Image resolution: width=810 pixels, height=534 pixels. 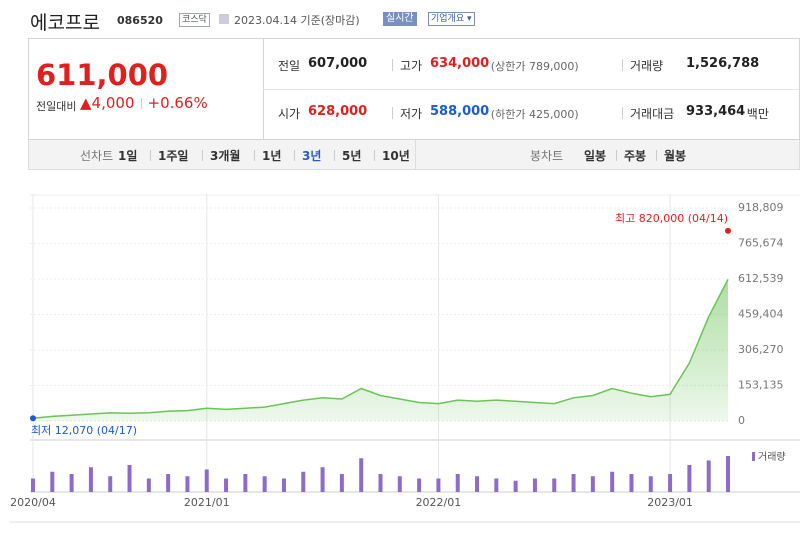 What do you see at coordinates (652, 114) in the screenshot?
I see `summary-label: 거래대금` at bounding box center [652, 114].